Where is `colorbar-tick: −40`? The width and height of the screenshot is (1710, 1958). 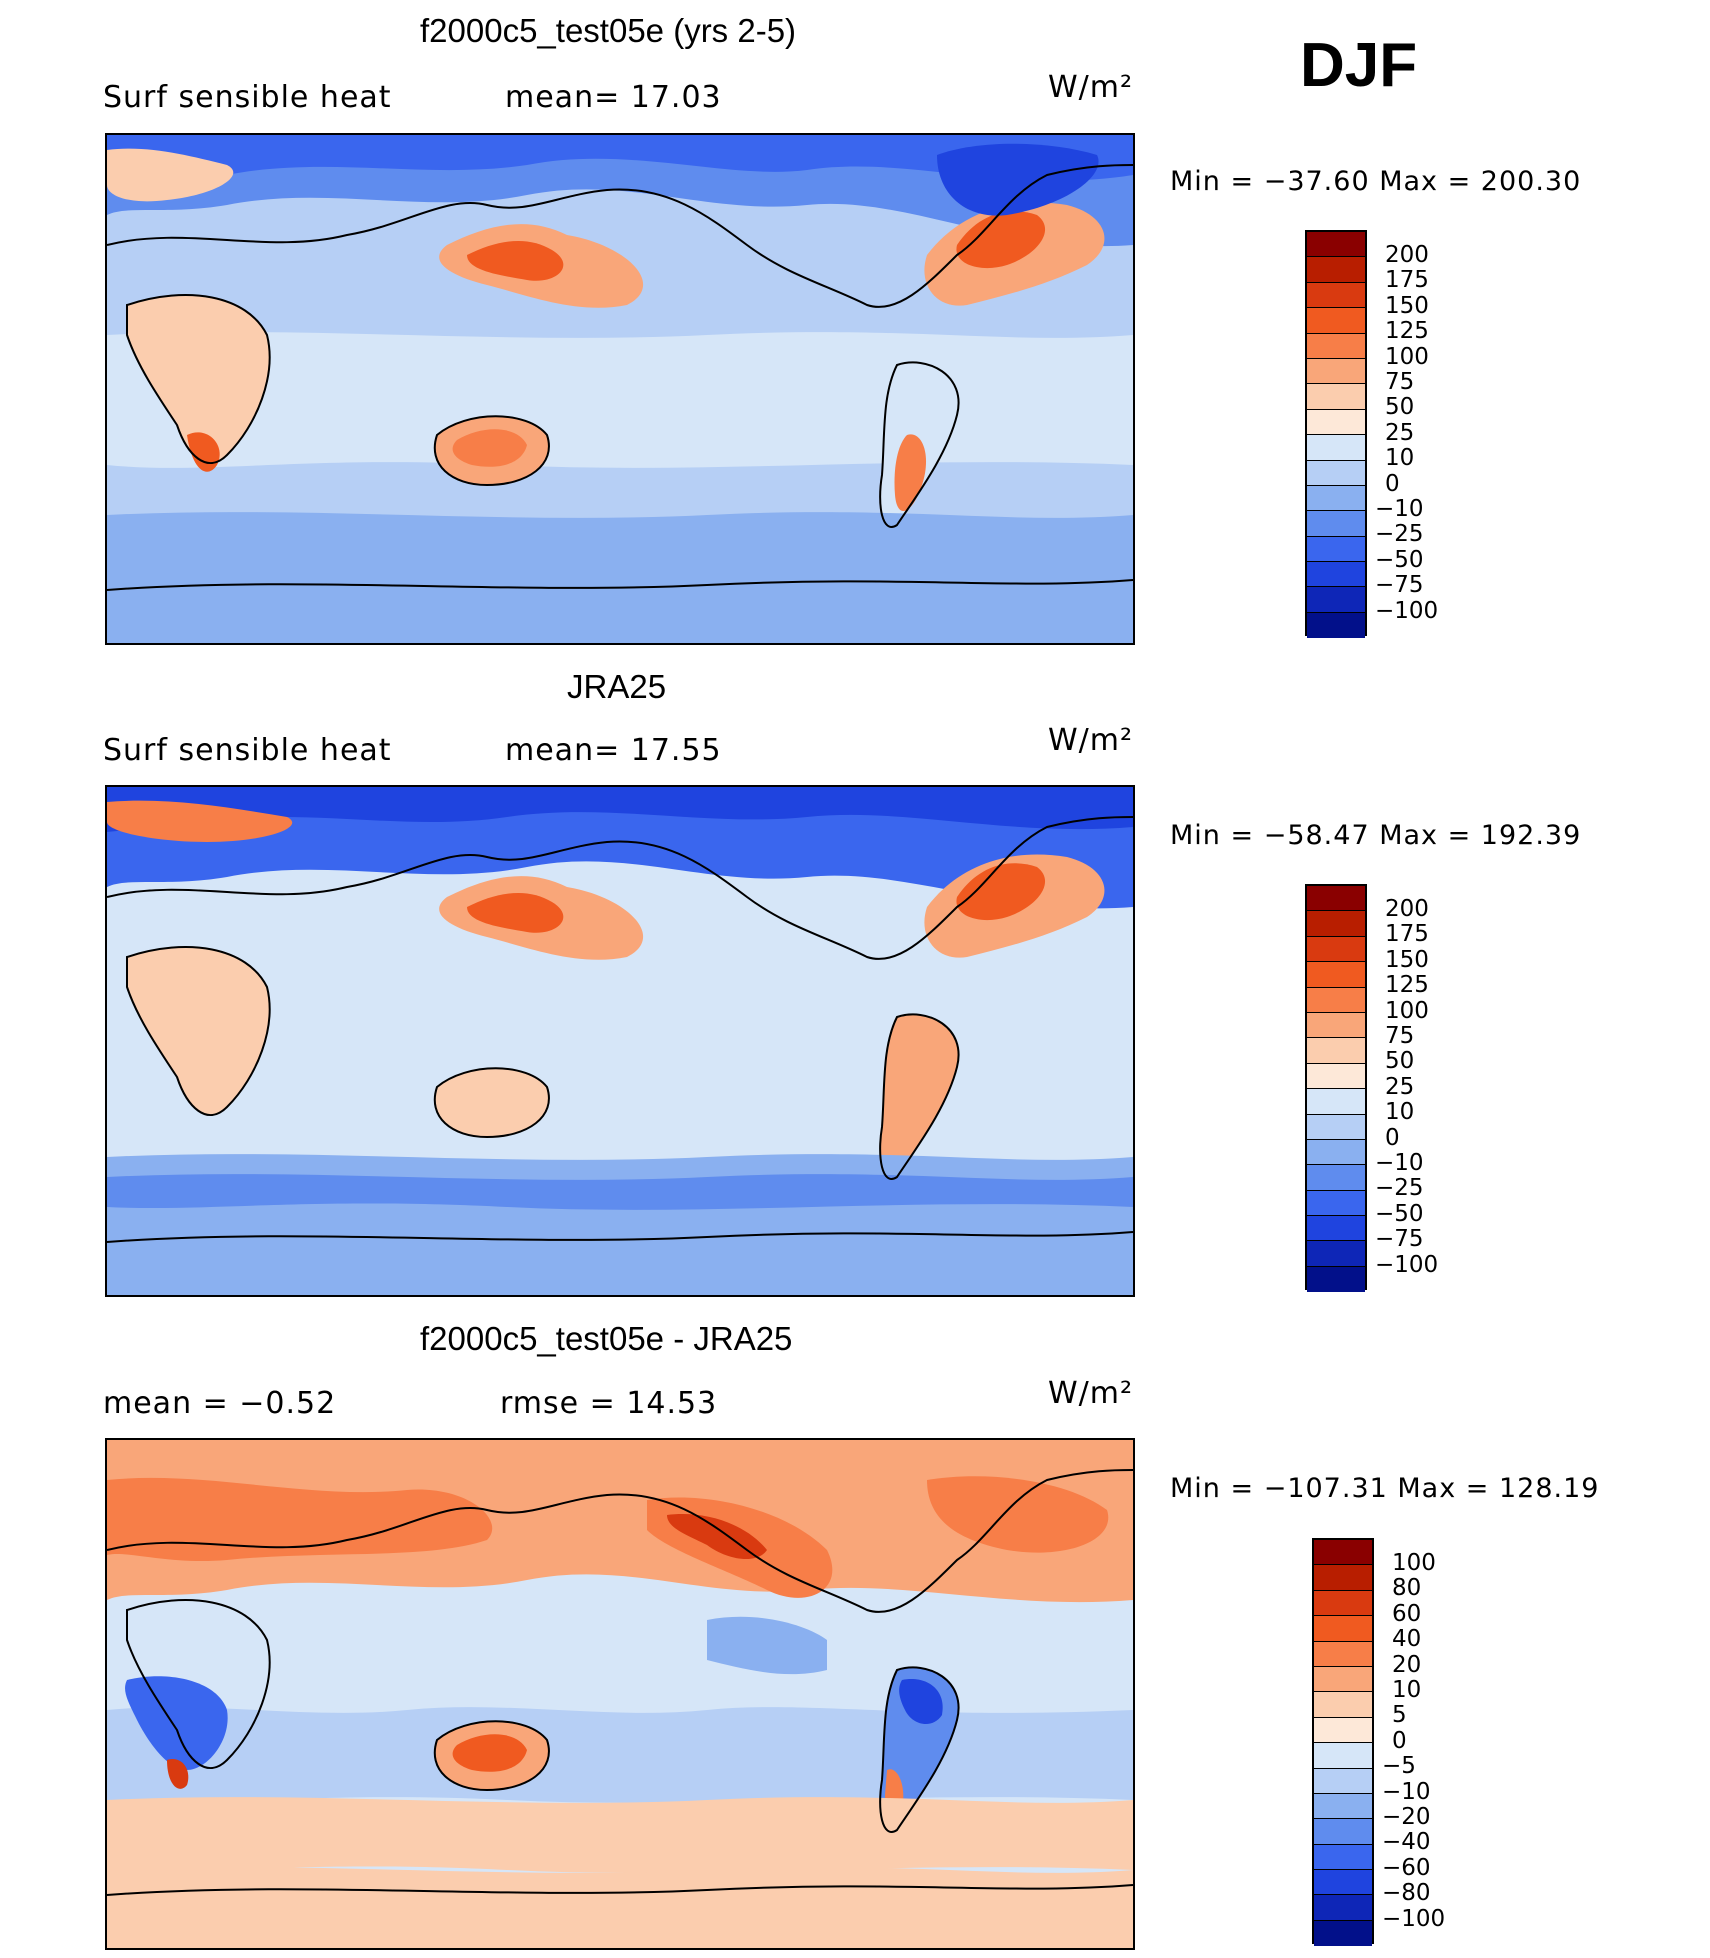
colorbar-tick: −40 is located at coordinates (1406, 1842).